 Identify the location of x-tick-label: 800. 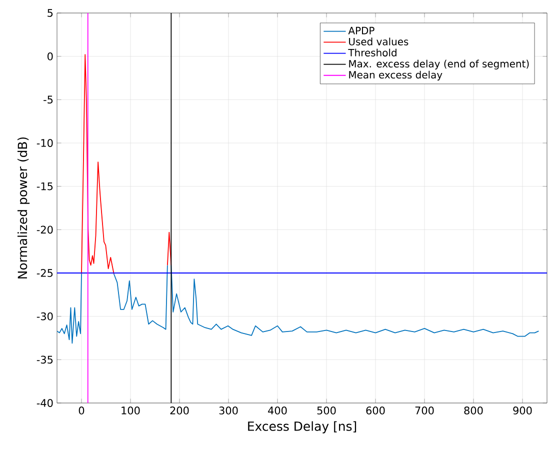
(473, 410).